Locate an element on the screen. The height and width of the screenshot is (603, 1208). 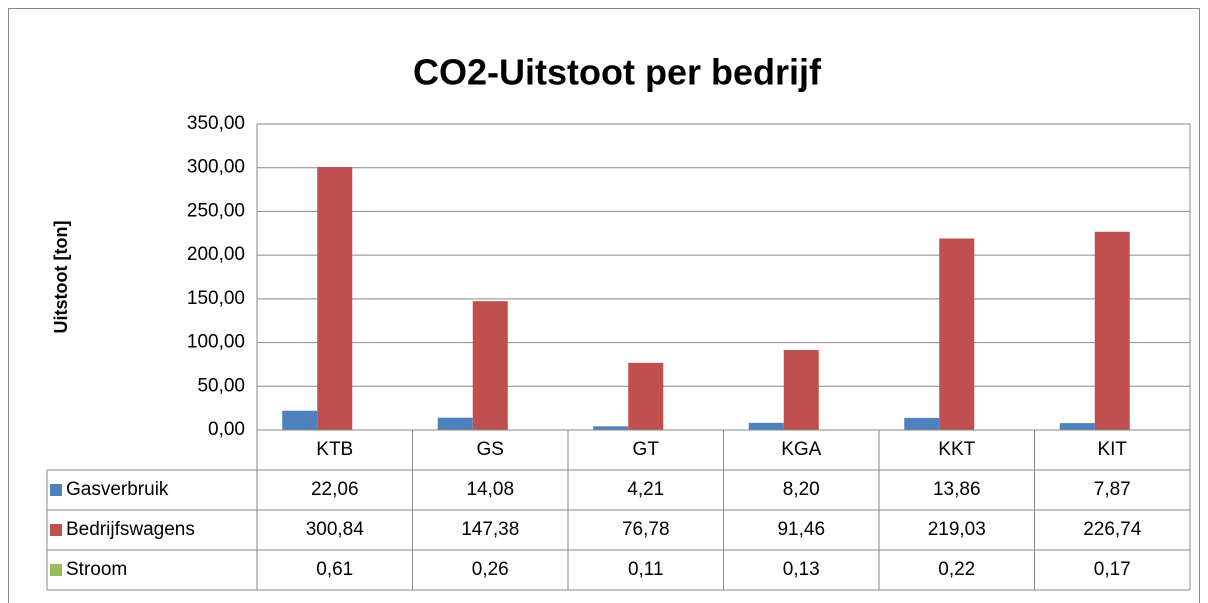
table-value: 4,21 is located at coordinates (645, 489).